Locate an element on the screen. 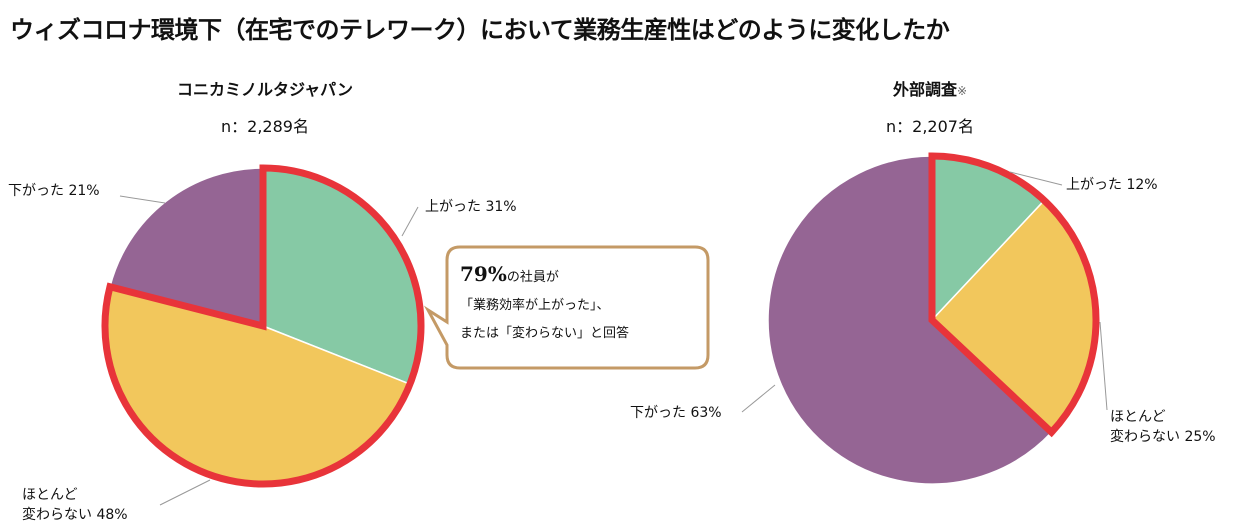  title-note: ※ is located at coordinates (962, 91).